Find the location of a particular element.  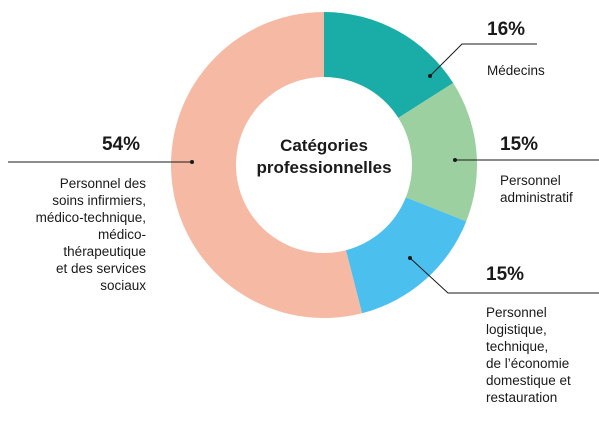

category-label: Médecins is located at coordinates (516, 70).